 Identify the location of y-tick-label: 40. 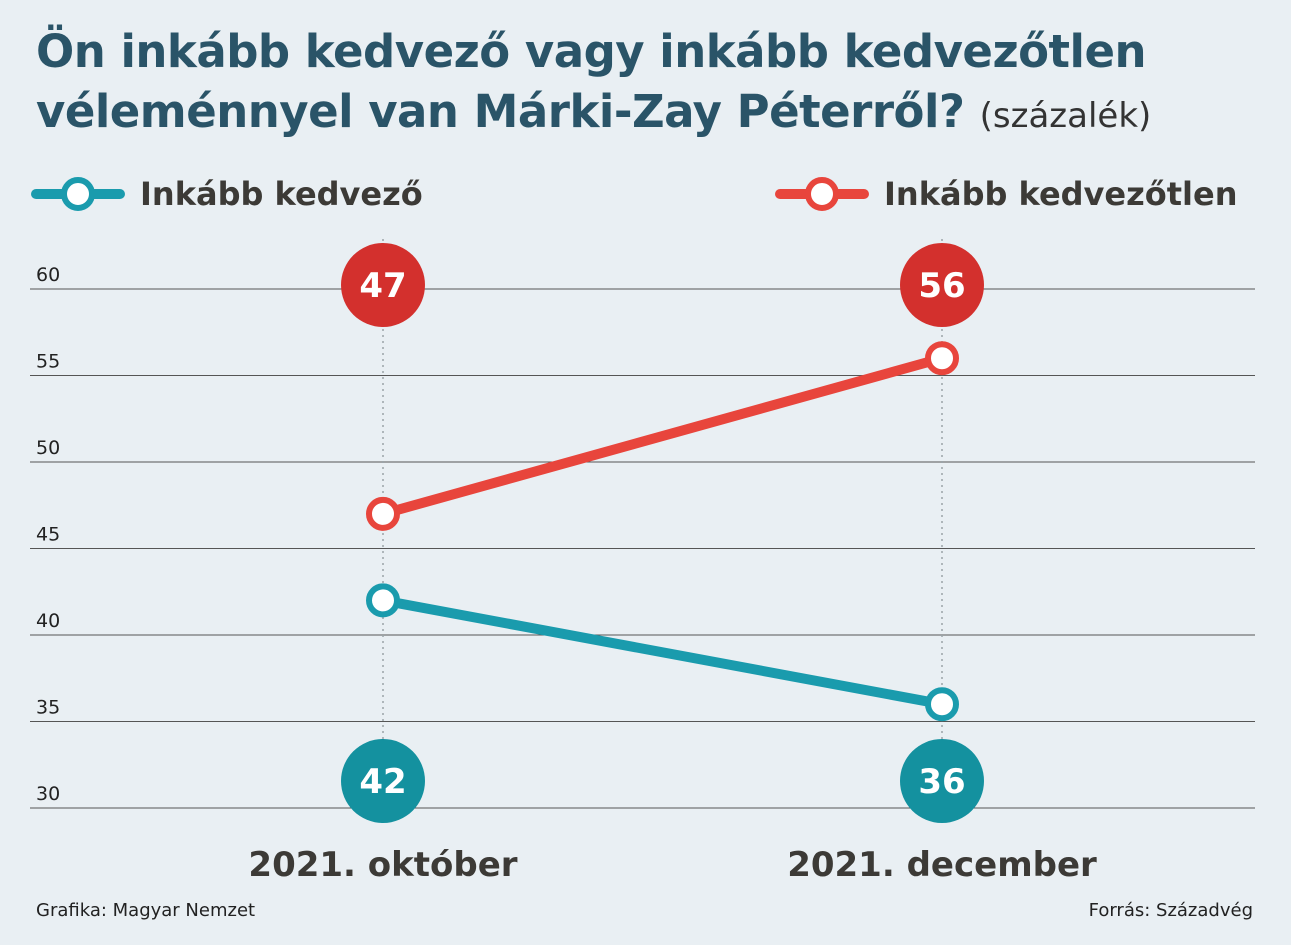
(48, 621).